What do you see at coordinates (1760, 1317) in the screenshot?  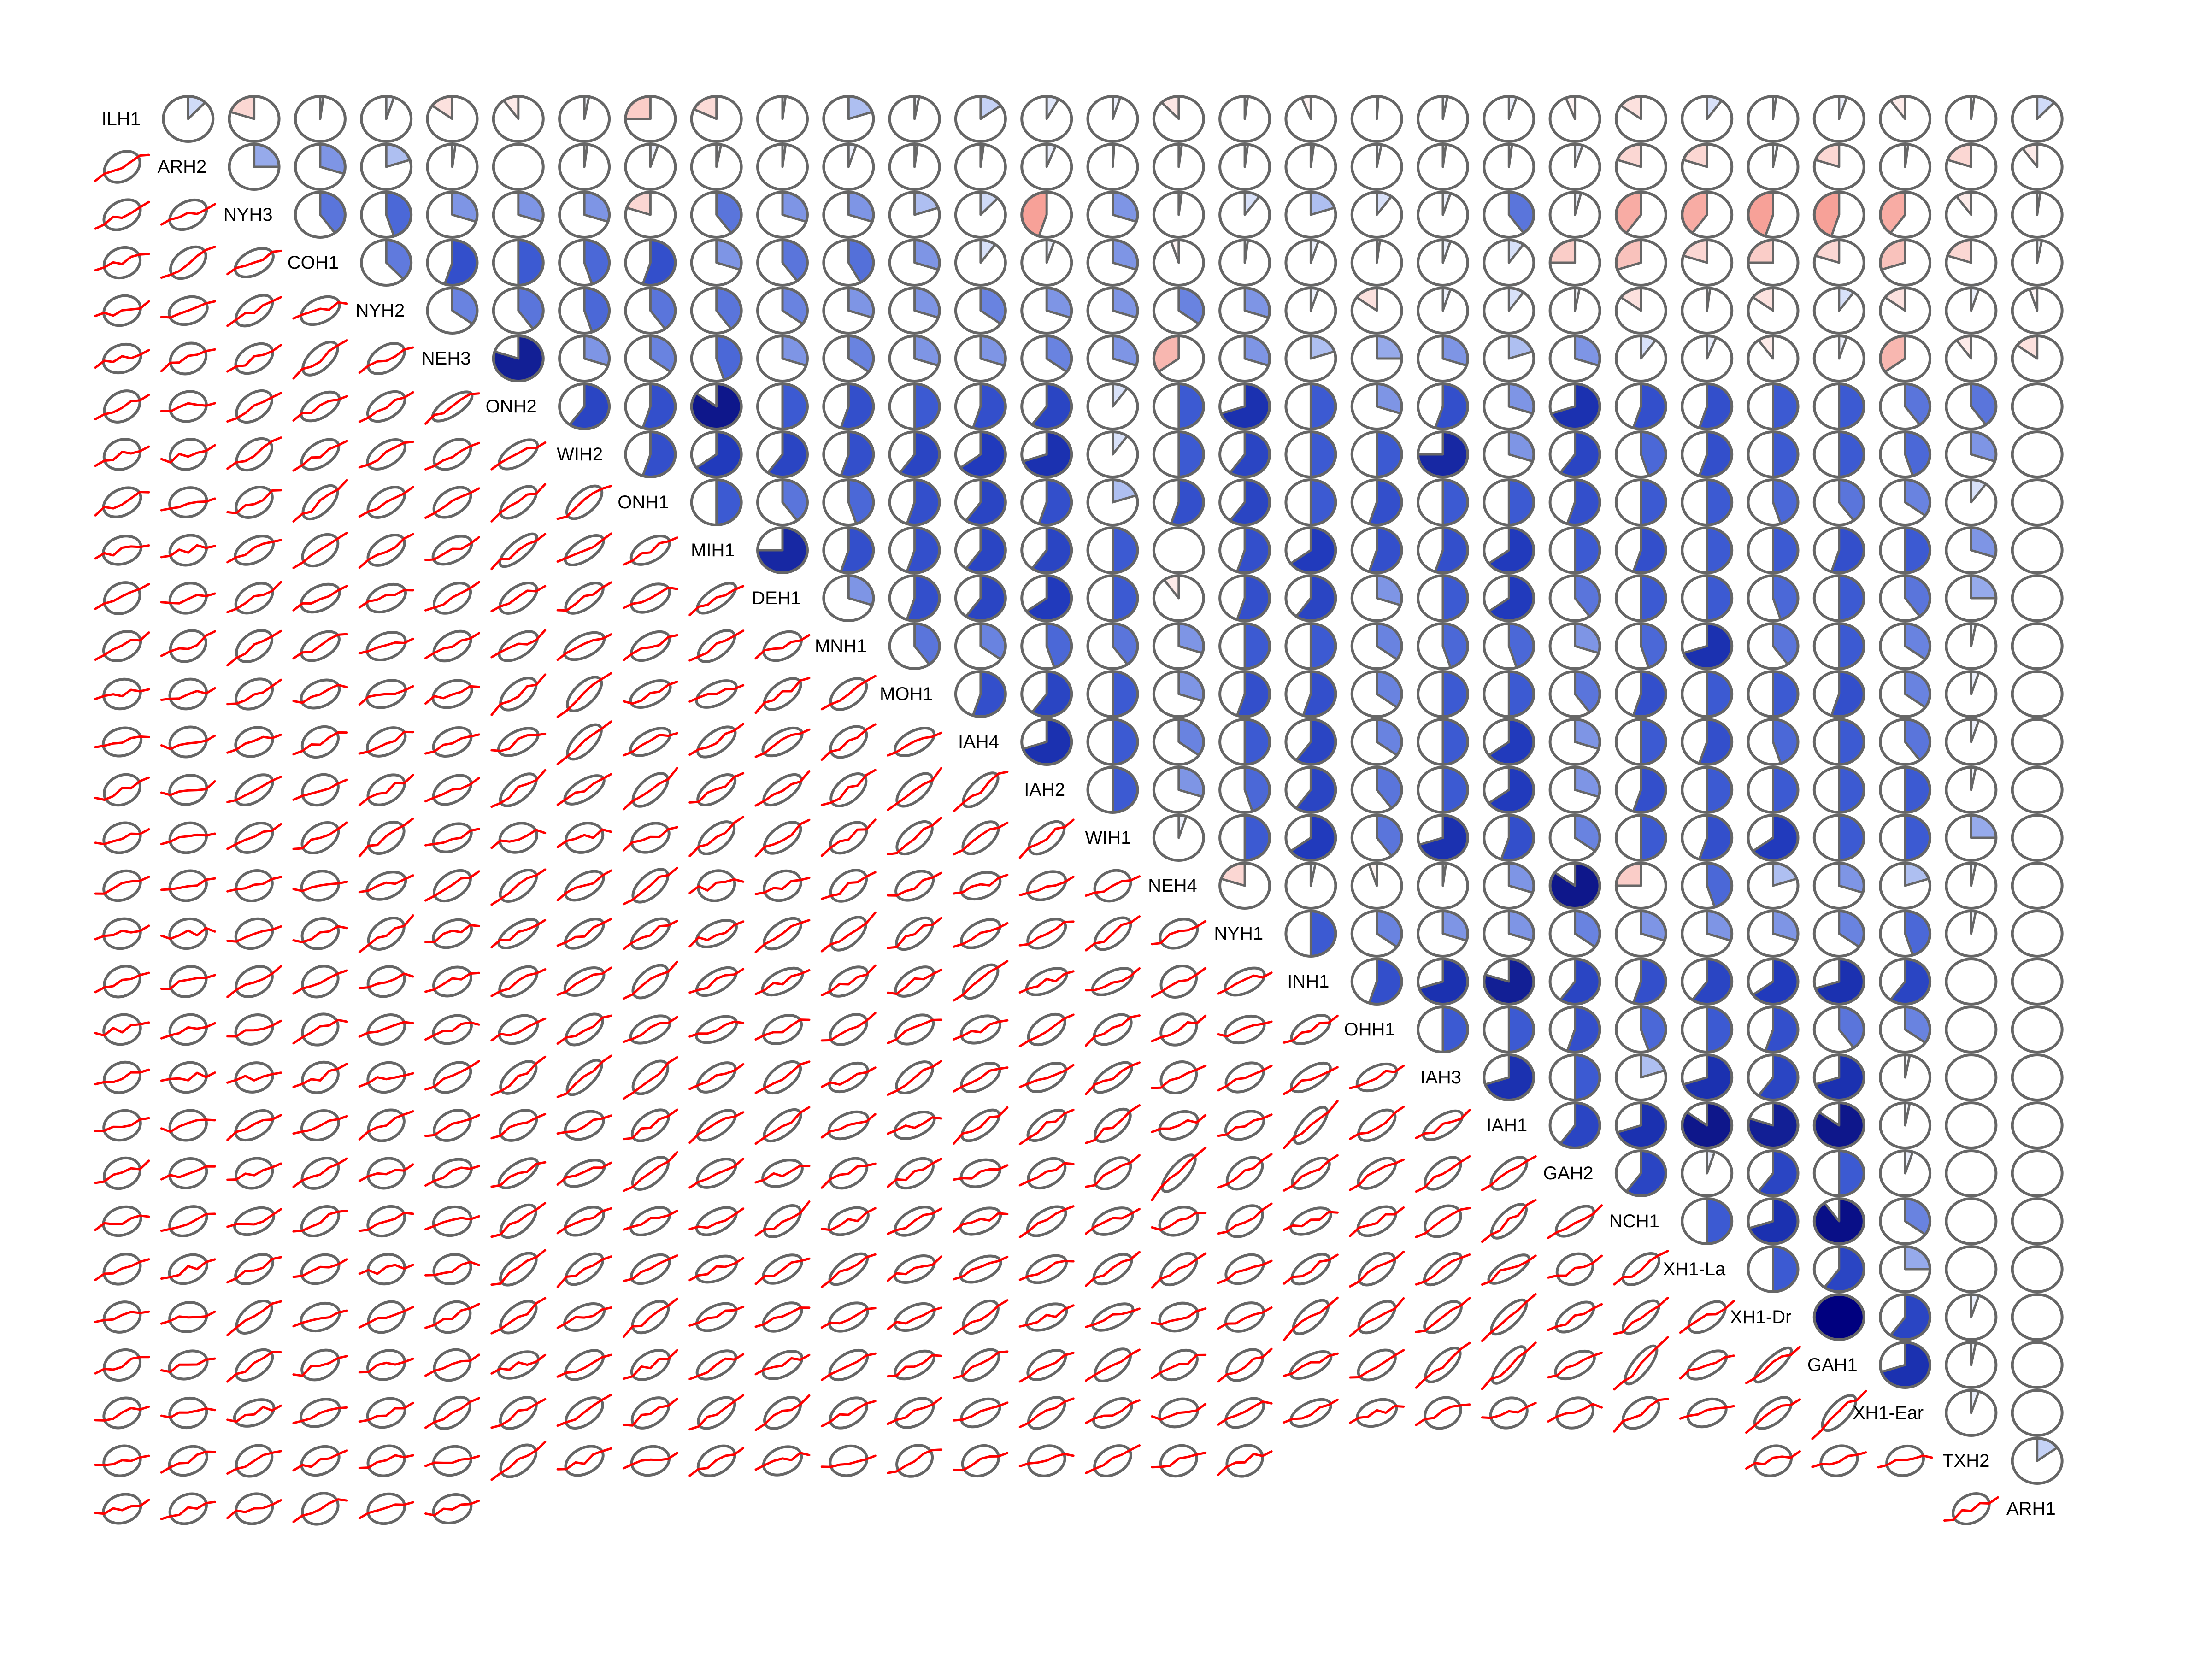 I see `diagonal-label: XH1-Dr` at bounding box center [1760, 1317].